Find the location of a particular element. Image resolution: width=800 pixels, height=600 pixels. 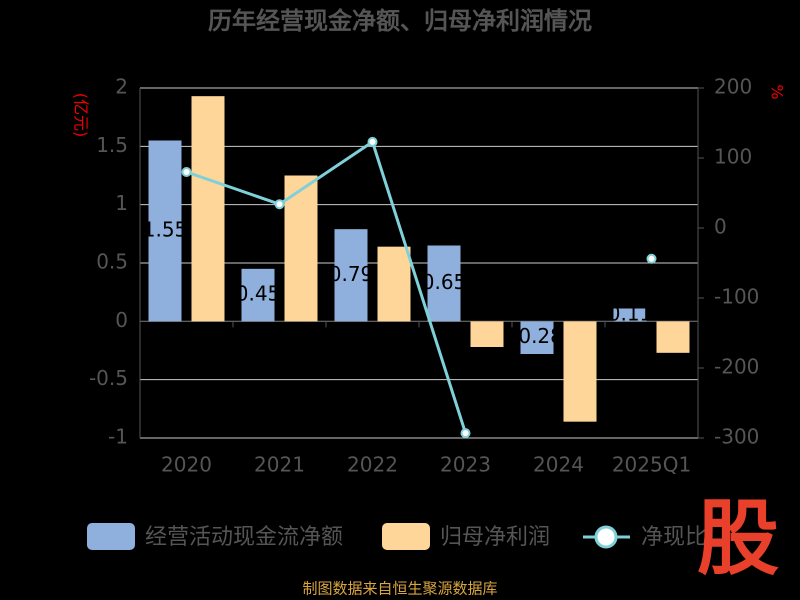

y-tick-label: 1.5 is located at coordinates (112, 145).